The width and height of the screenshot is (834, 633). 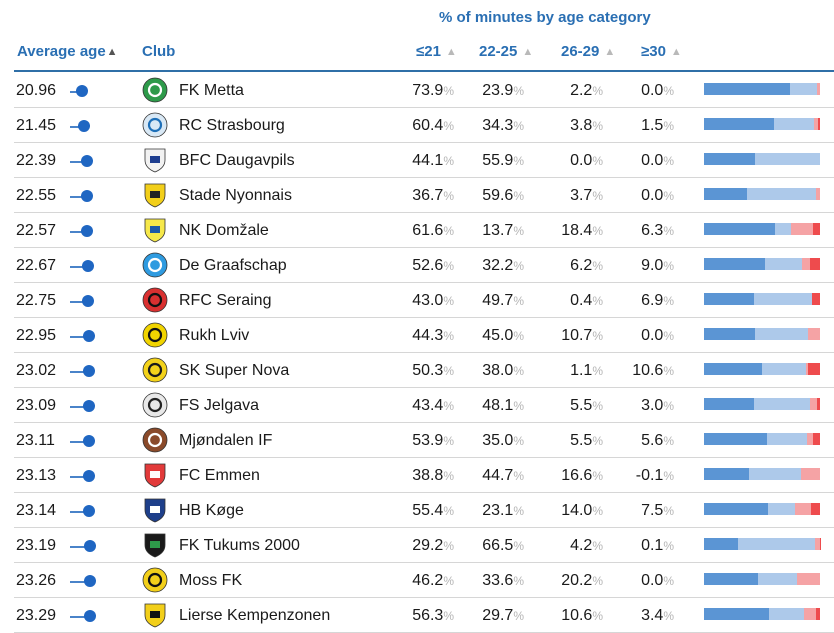 I want to click on club-name: Lierse Kempenzonen, so click(x=254, y=616).